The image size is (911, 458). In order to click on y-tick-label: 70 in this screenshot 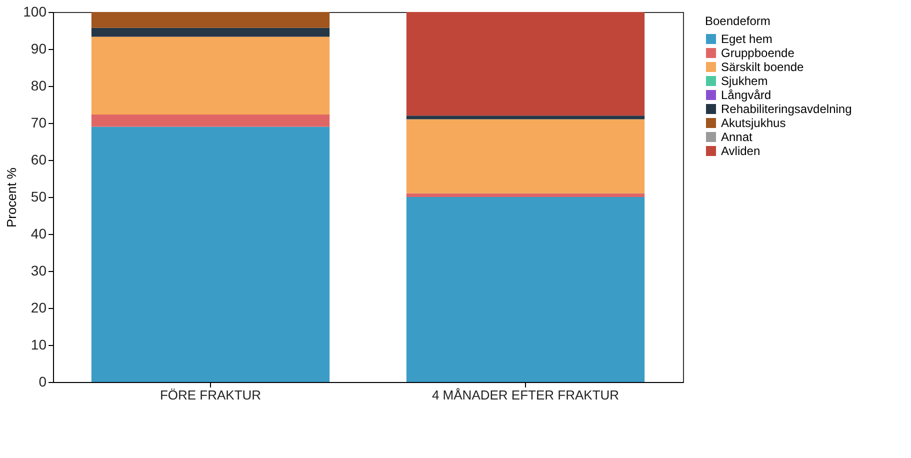, I will do `click(38, 122)`.